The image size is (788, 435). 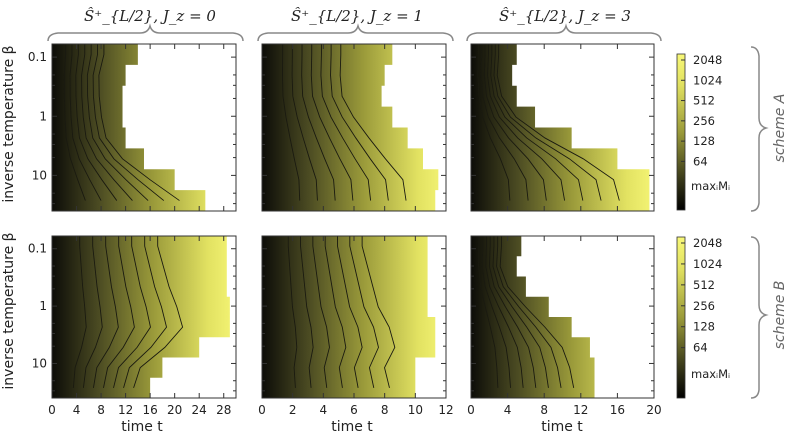 I want to click on panel-a-jz1, so click(x=354, y=127).